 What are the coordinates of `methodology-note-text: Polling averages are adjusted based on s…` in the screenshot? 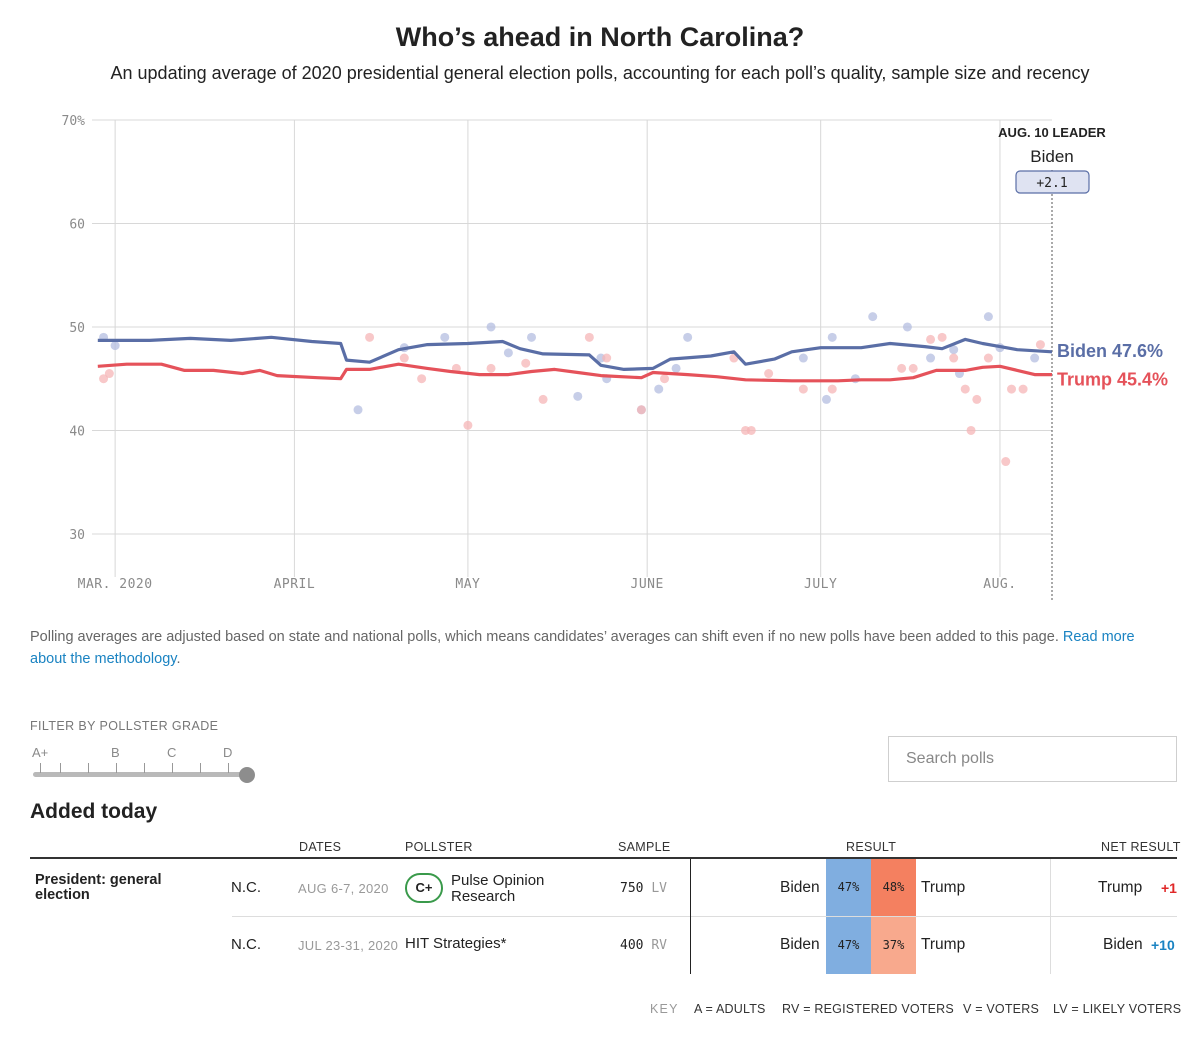 It's located at (544, 637).